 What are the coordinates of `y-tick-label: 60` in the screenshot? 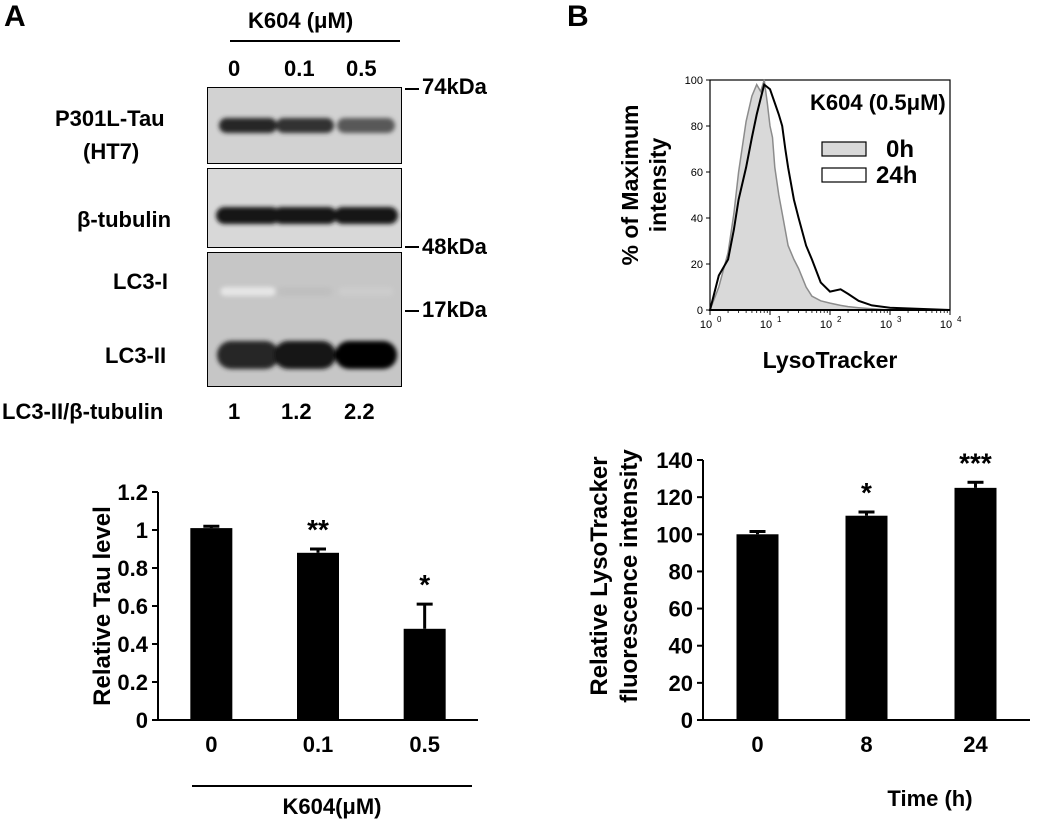 It's located at (681, 609).